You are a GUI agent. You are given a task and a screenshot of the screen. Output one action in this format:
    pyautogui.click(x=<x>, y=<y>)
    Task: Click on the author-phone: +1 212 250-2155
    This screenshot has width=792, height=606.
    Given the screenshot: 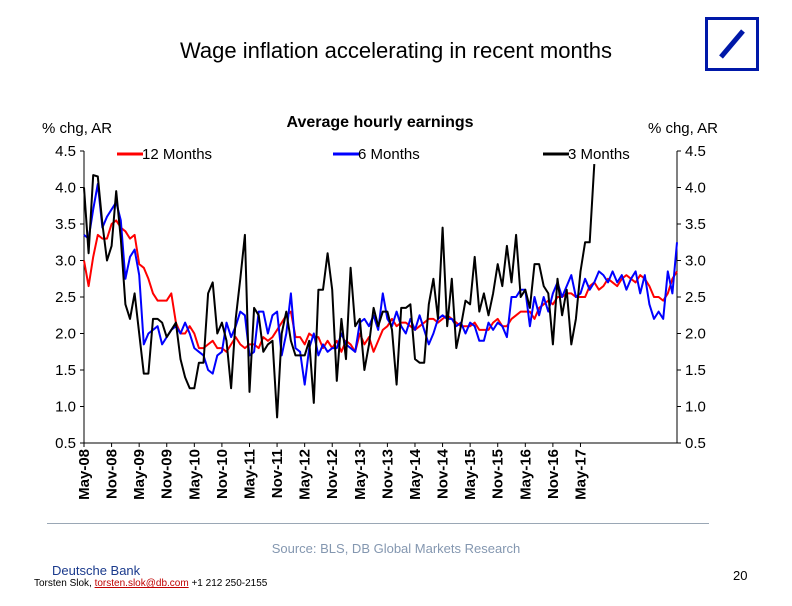 What is the action you would take?
    pyautogui.click(x=228, y=583)
    